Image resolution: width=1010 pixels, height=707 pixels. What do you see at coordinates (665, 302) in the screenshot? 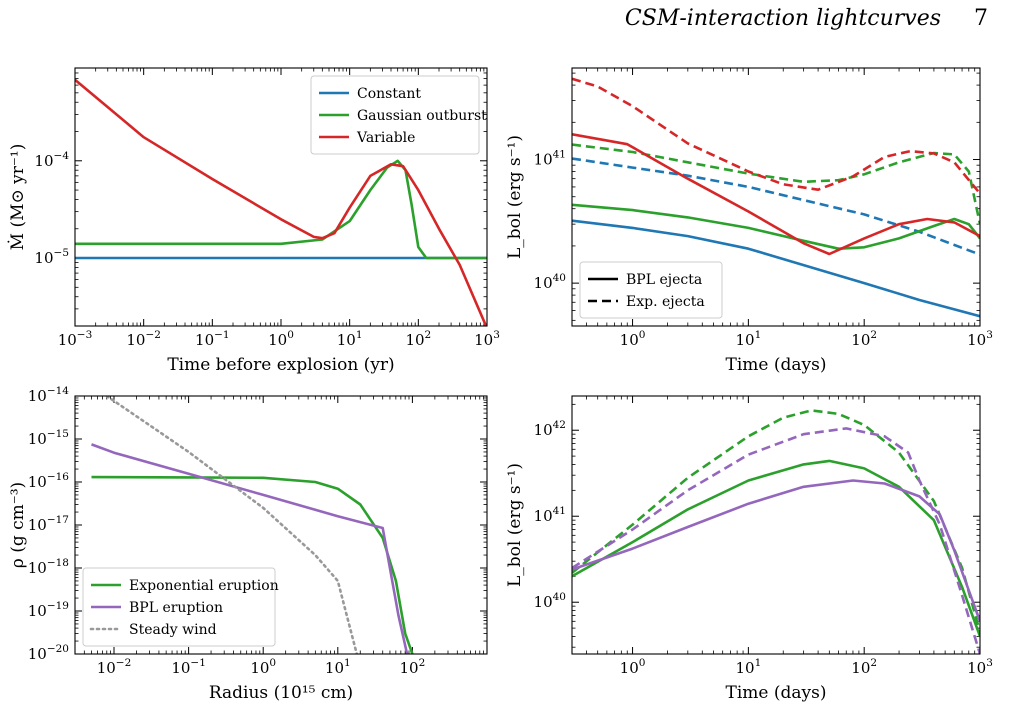
I see `legend-label: Exp. ejecta` at bounding box center [665, 302].